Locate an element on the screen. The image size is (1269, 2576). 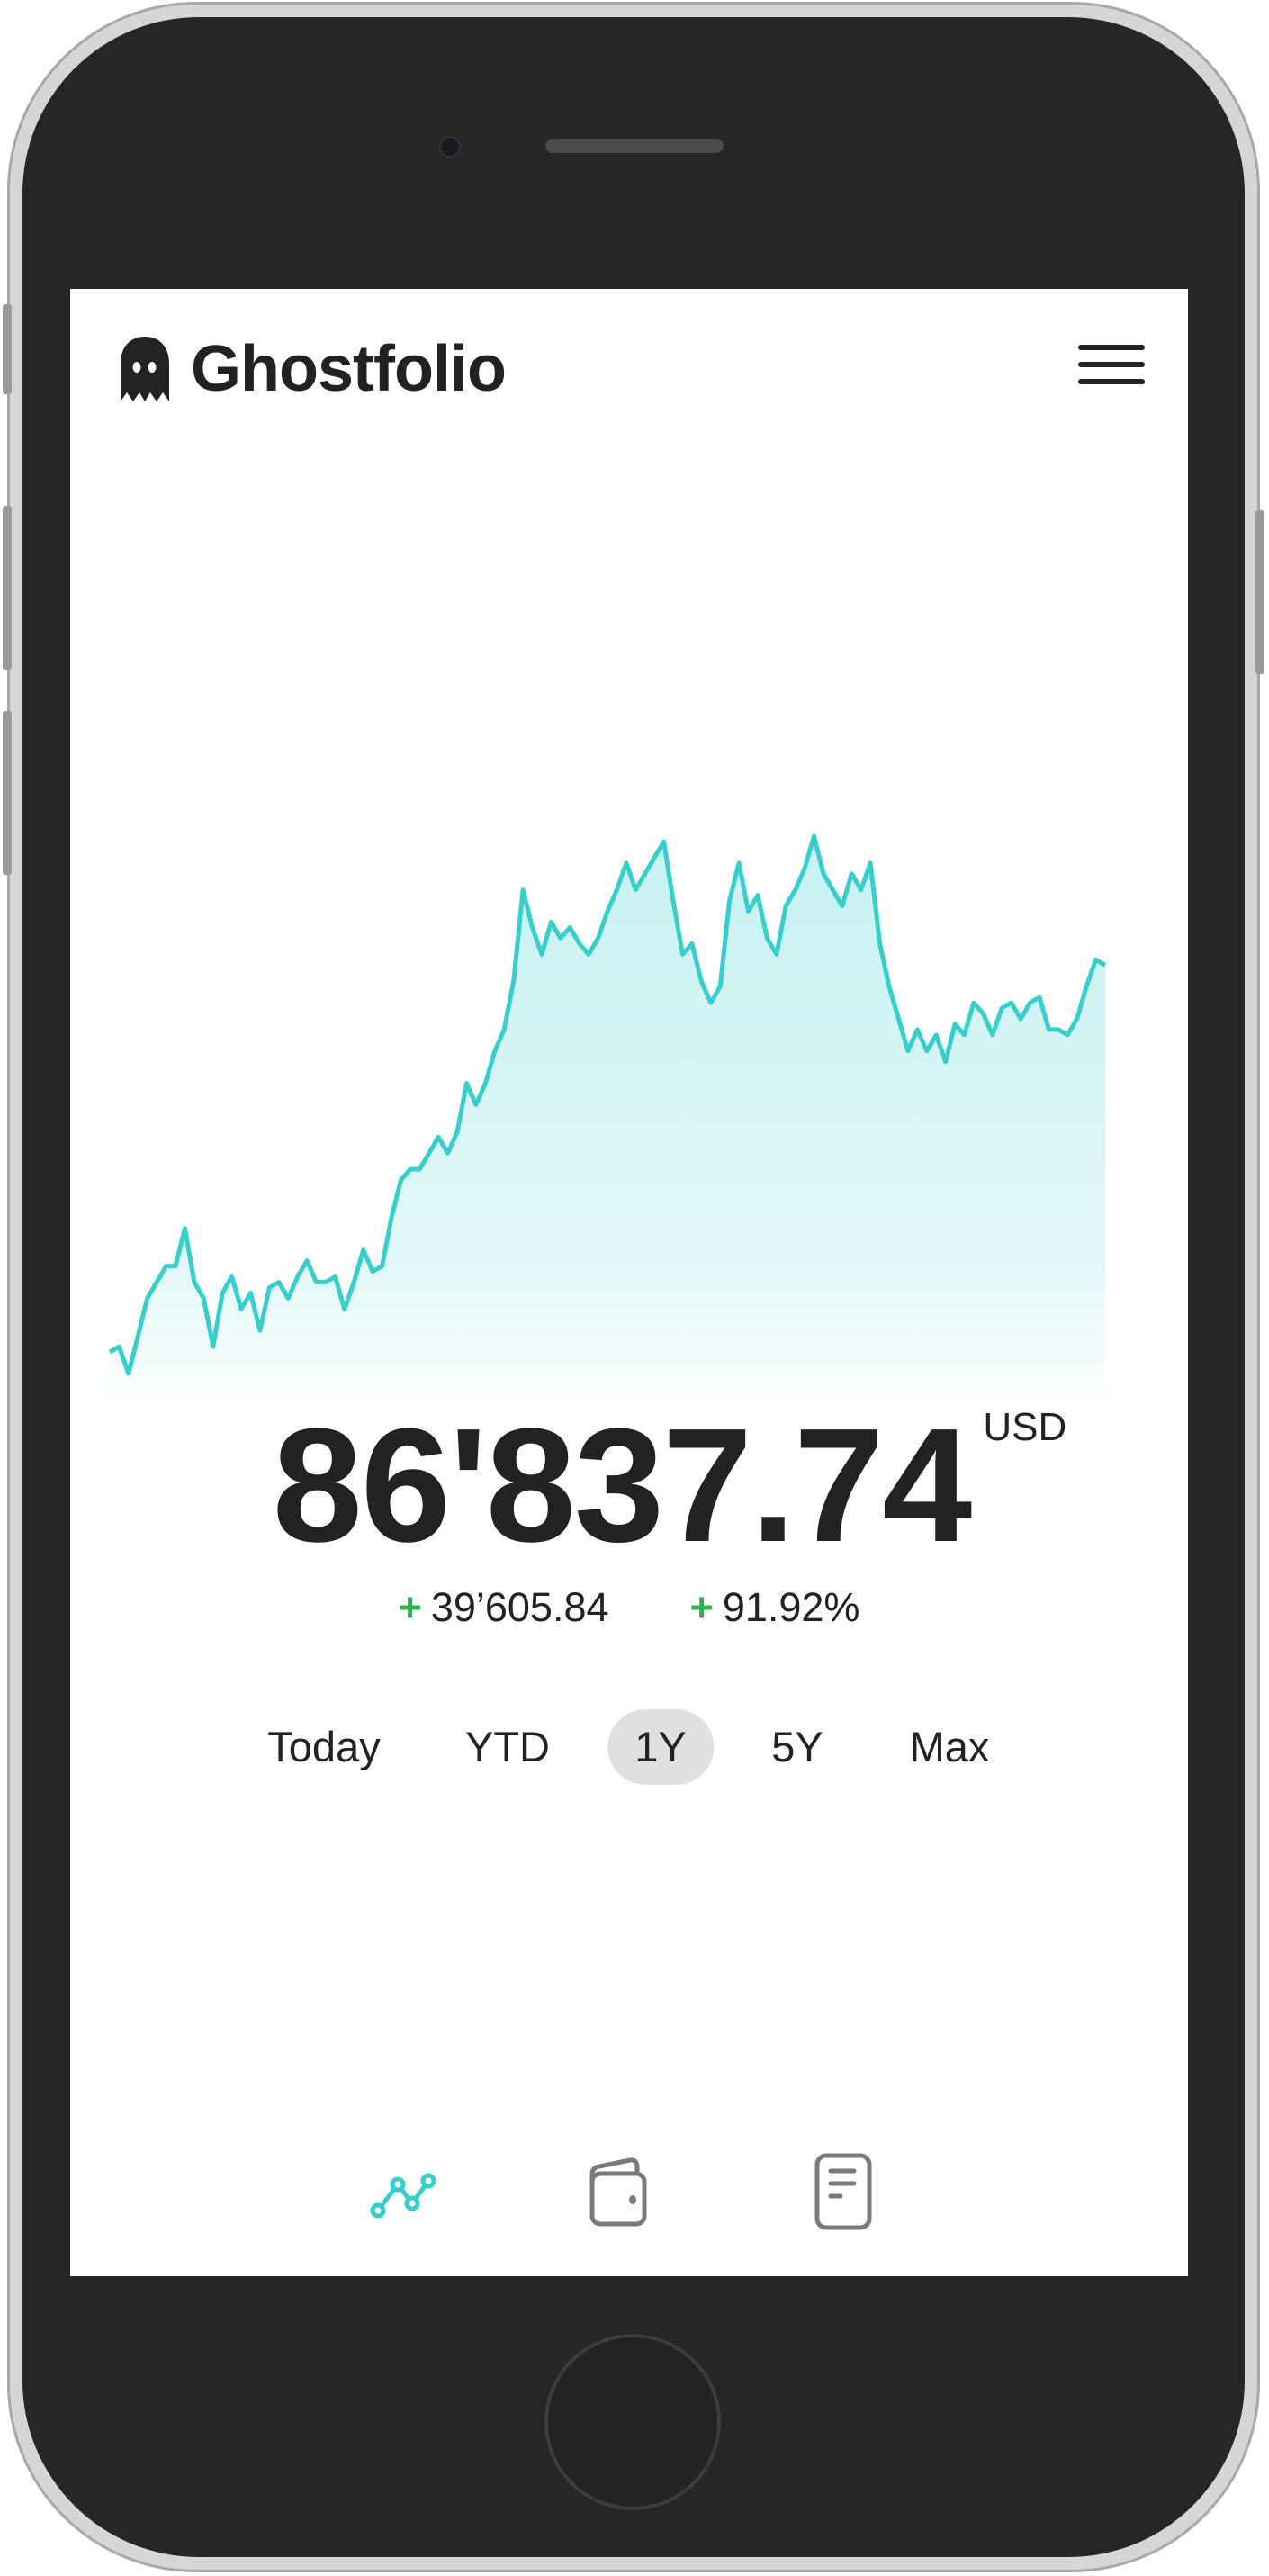
speaker-grille is located at coordinates (634, 146).